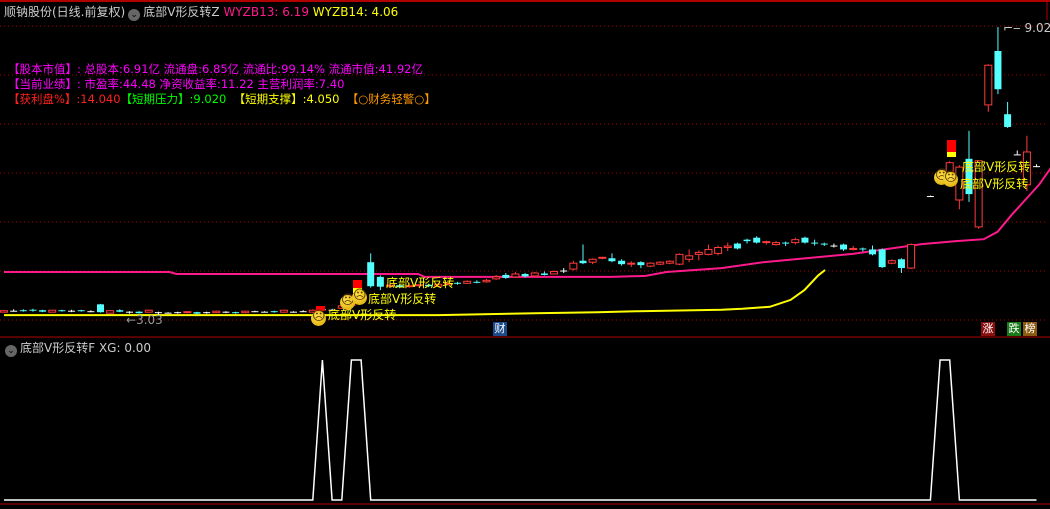 The width and height of the screenshot is (1050, 509). Describe the element at coordinates (1030, 329) in the screenshot. I see `rank-badge: 榜` at that location.